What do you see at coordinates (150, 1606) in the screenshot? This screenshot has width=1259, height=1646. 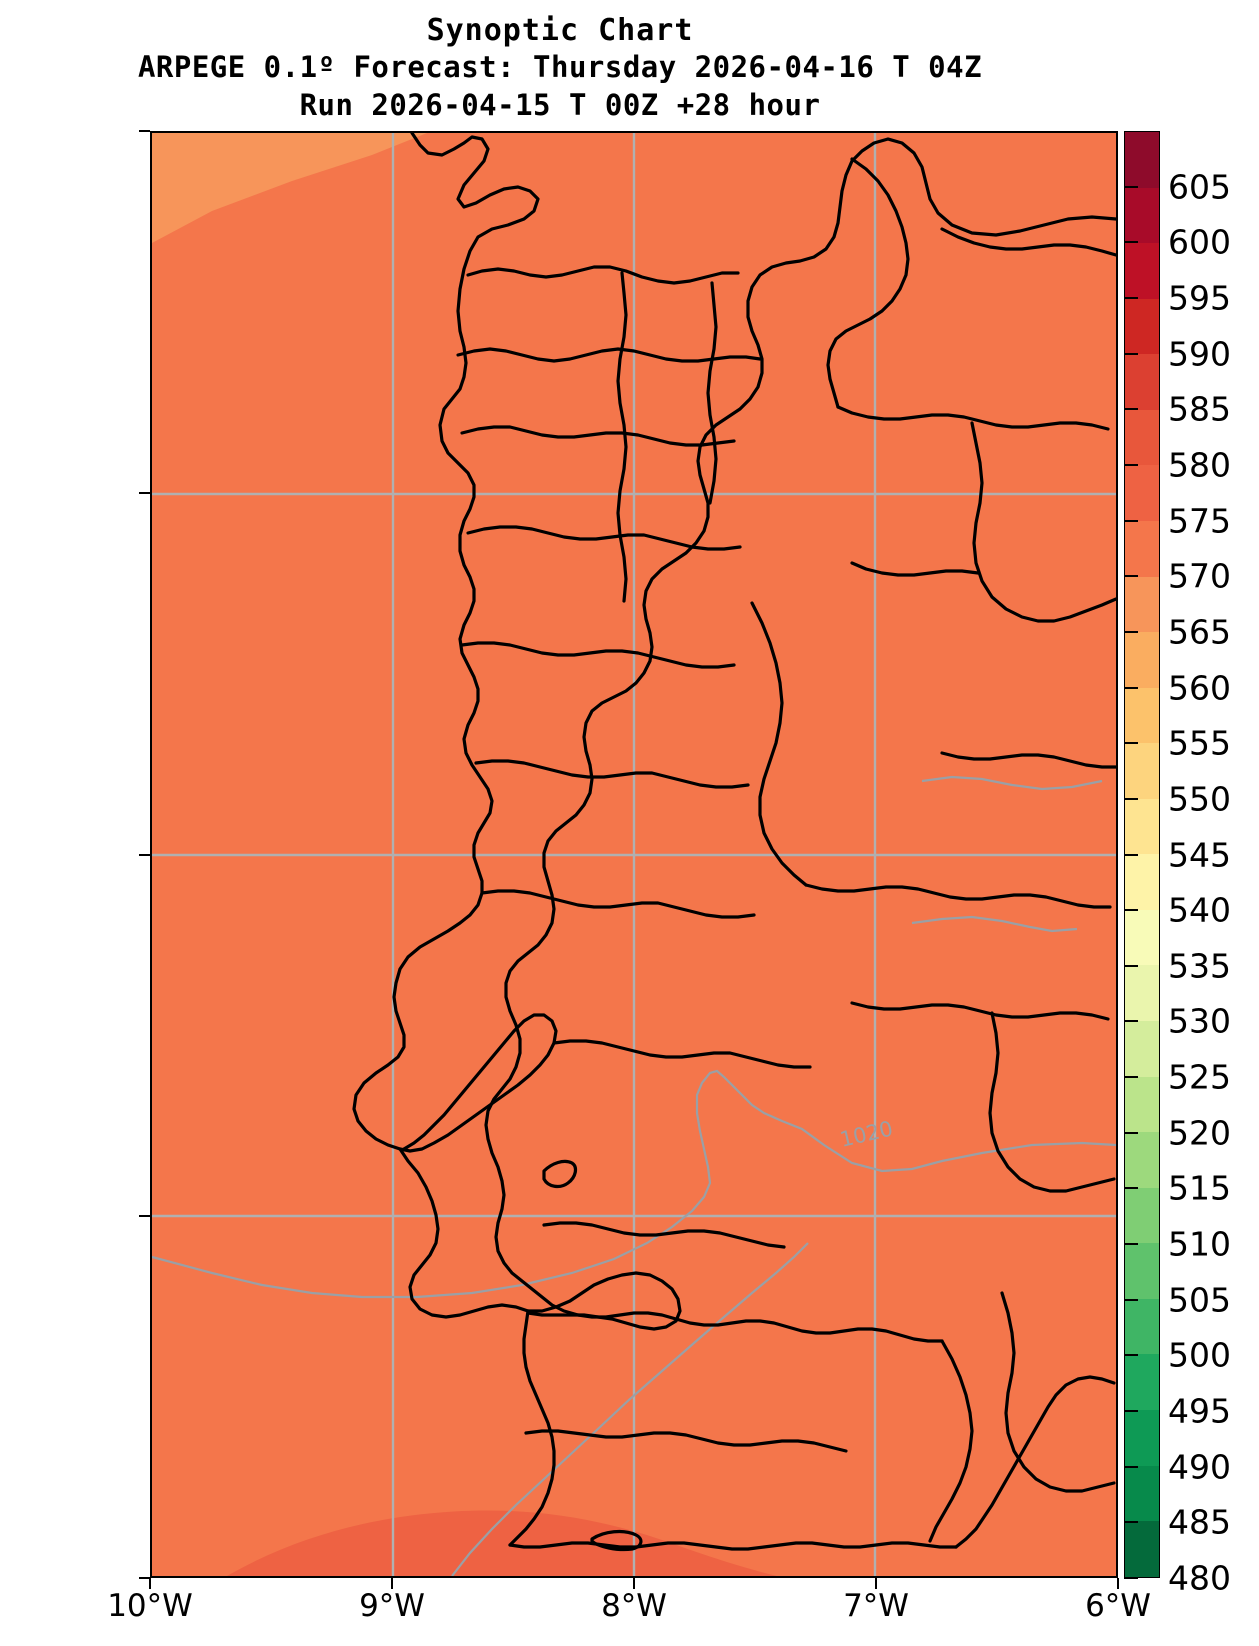 I see `x-axis-tick-label: 10°W` at bounding box center [150, 1606].